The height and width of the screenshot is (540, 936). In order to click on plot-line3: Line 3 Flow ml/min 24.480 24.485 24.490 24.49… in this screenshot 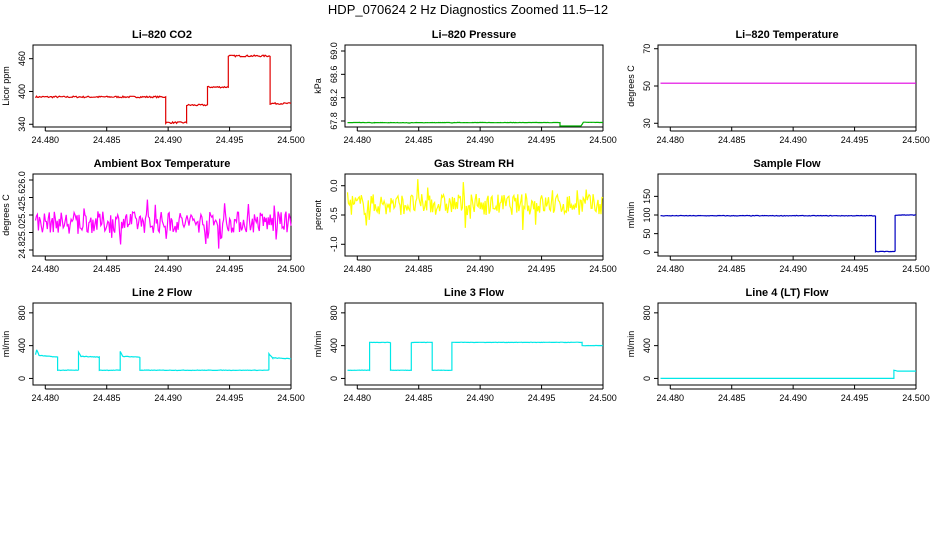, I will do `click(465, 345)`.